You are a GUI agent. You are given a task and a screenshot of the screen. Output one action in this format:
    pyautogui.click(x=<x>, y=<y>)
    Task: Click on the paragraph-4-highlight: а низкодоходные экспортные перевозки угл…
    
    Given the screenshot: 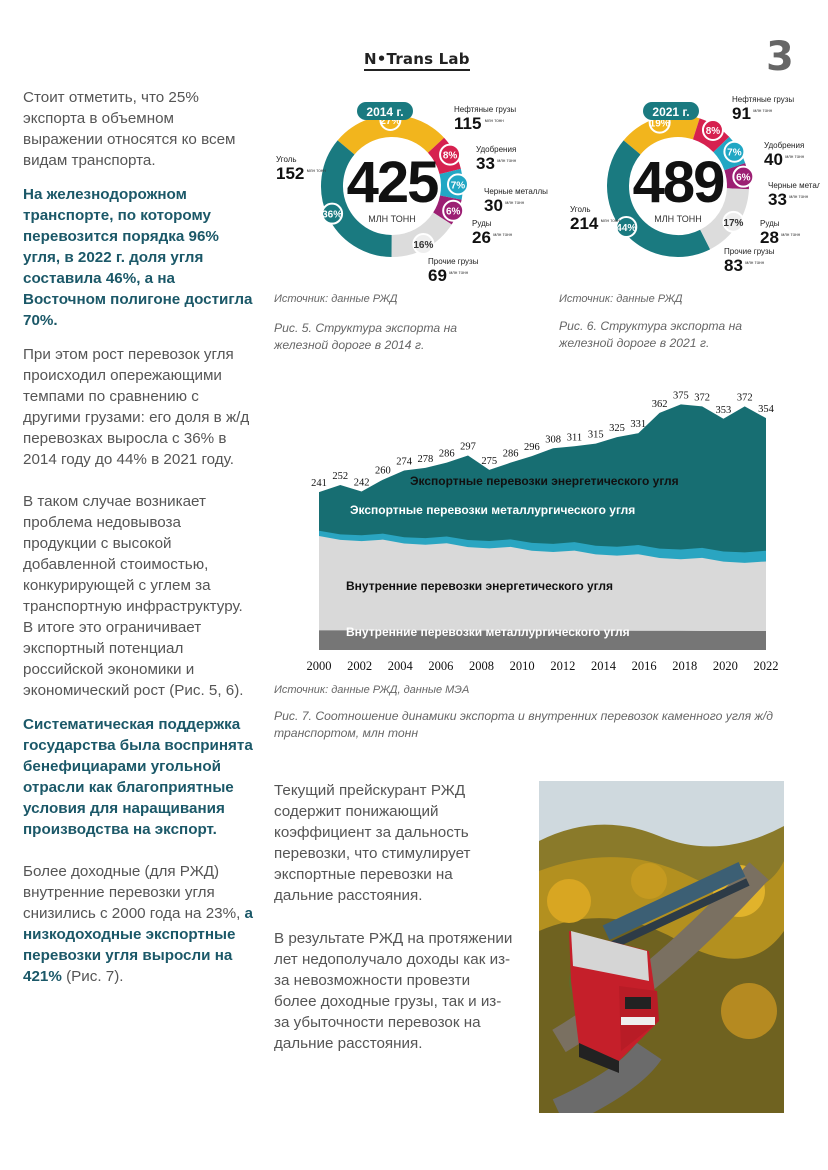 What is the action you would take?
    pyautogui.click(x=138, y=945)
    